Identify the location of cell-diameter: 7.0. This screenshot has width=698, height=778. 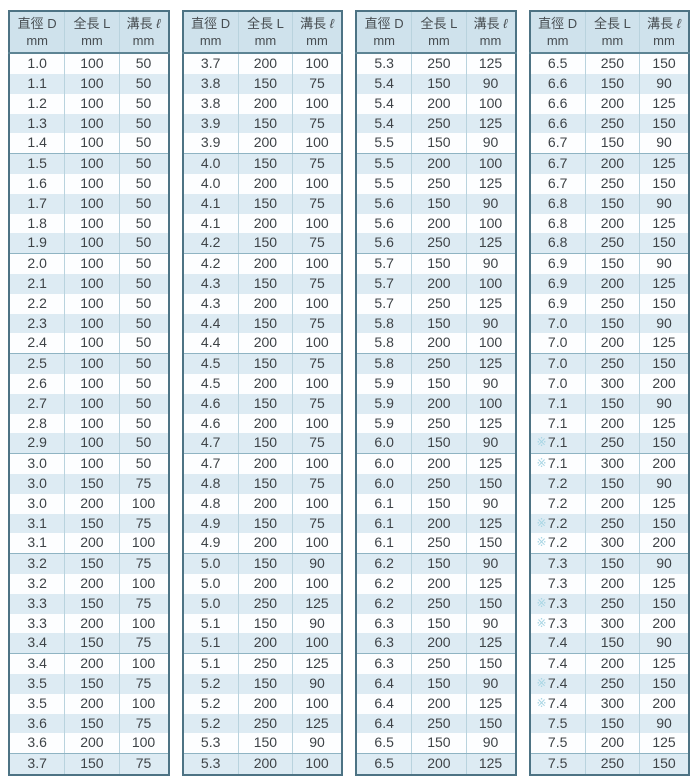
(557, 363).